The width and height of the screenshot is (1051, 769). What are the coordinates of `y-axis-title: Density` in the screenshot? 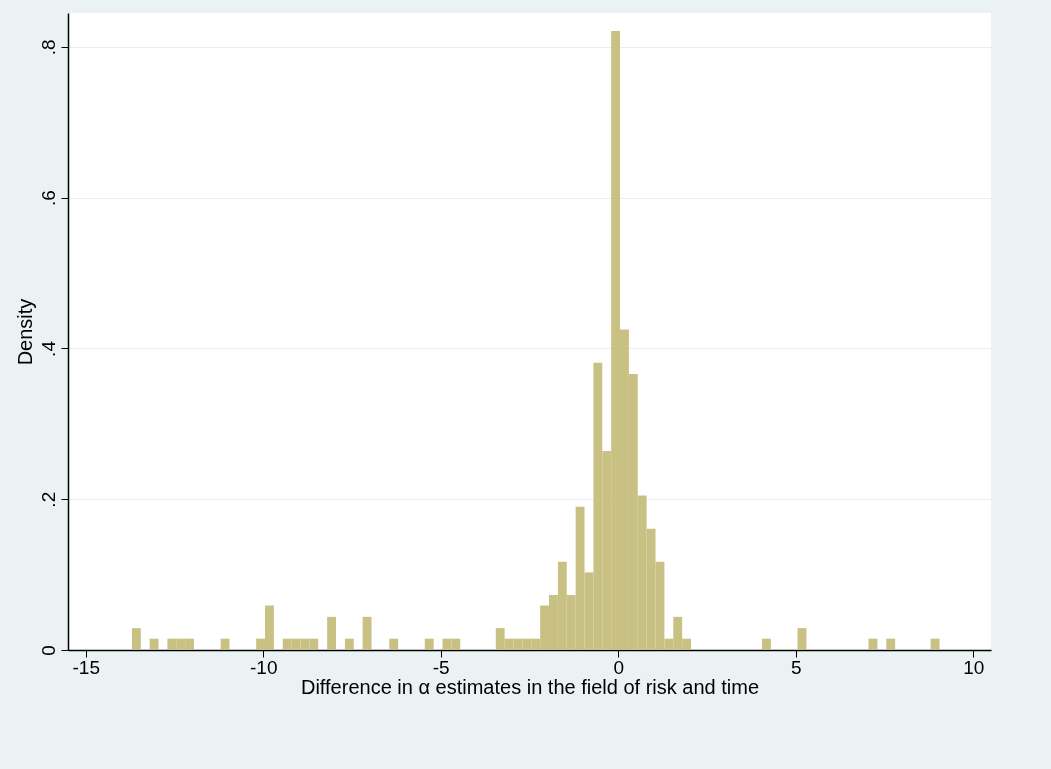 It's located at (24, 332).